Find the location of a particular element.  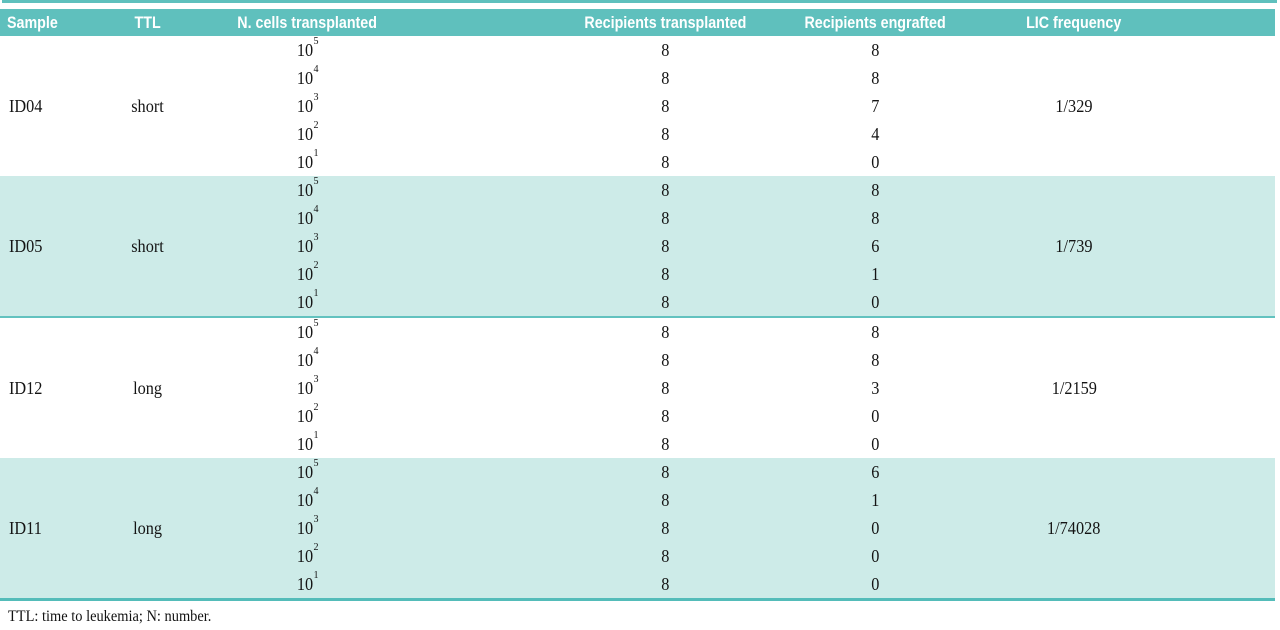

table-row: 103 8 7 is located at coordinates (637, 105).